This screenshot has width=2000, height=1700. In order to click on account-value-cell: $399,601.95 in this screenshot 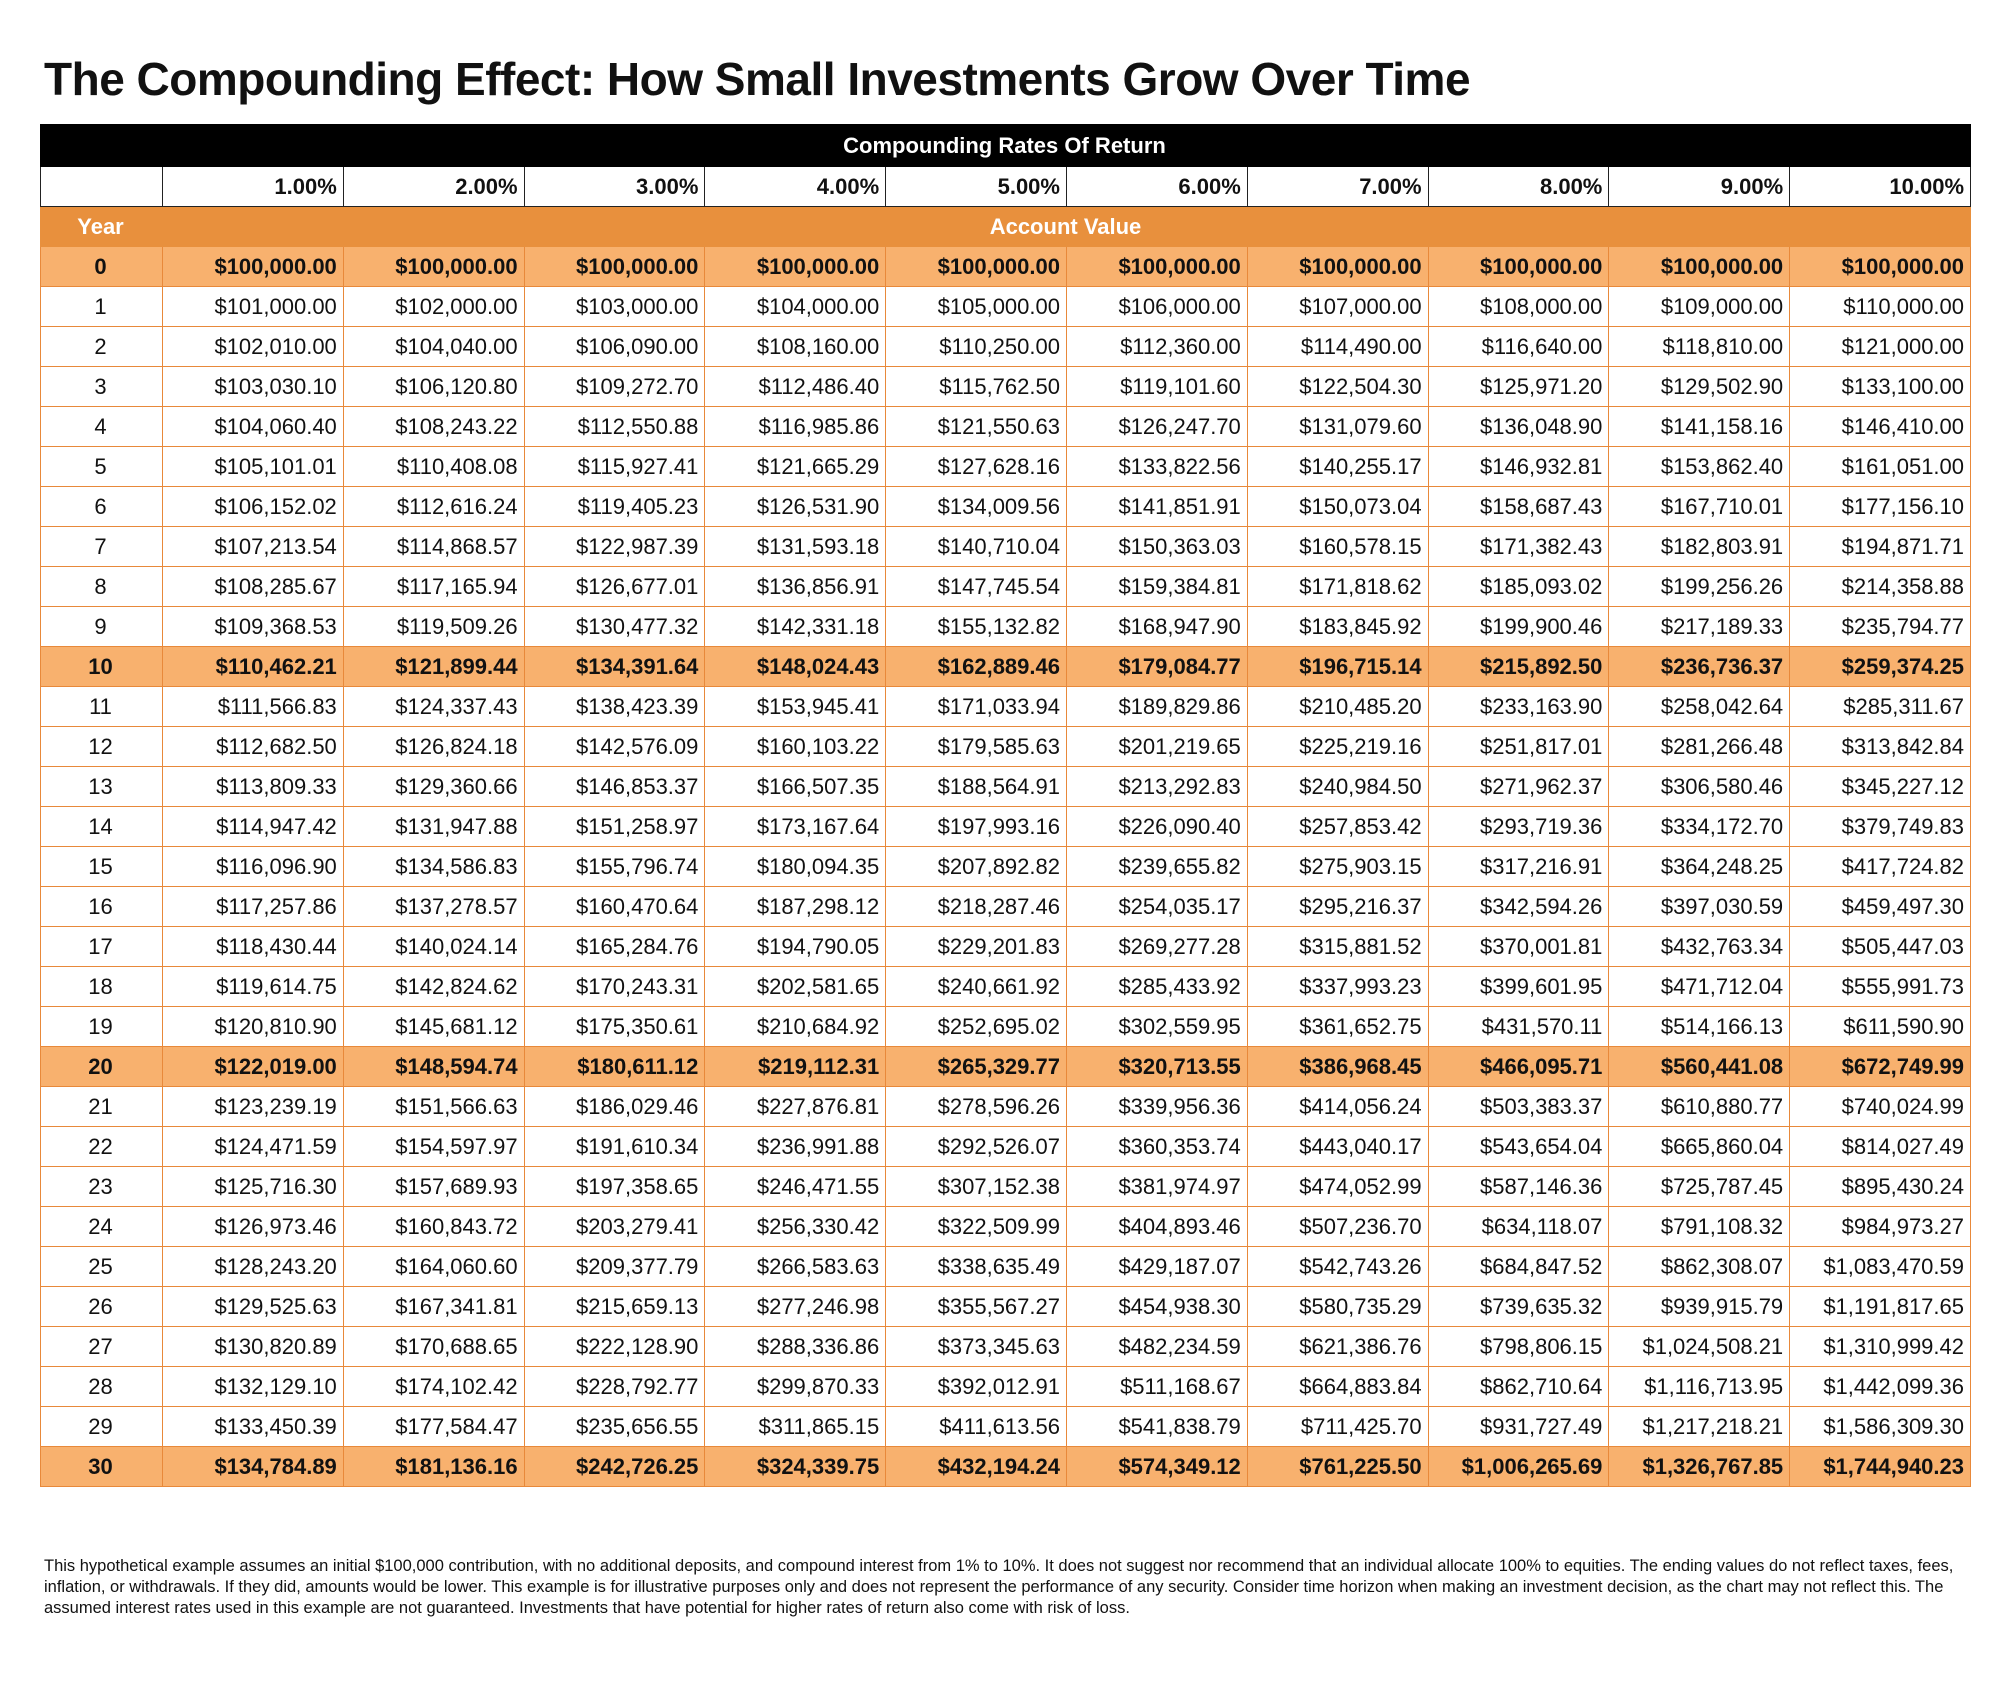, I will do `click(1518, 986)`.